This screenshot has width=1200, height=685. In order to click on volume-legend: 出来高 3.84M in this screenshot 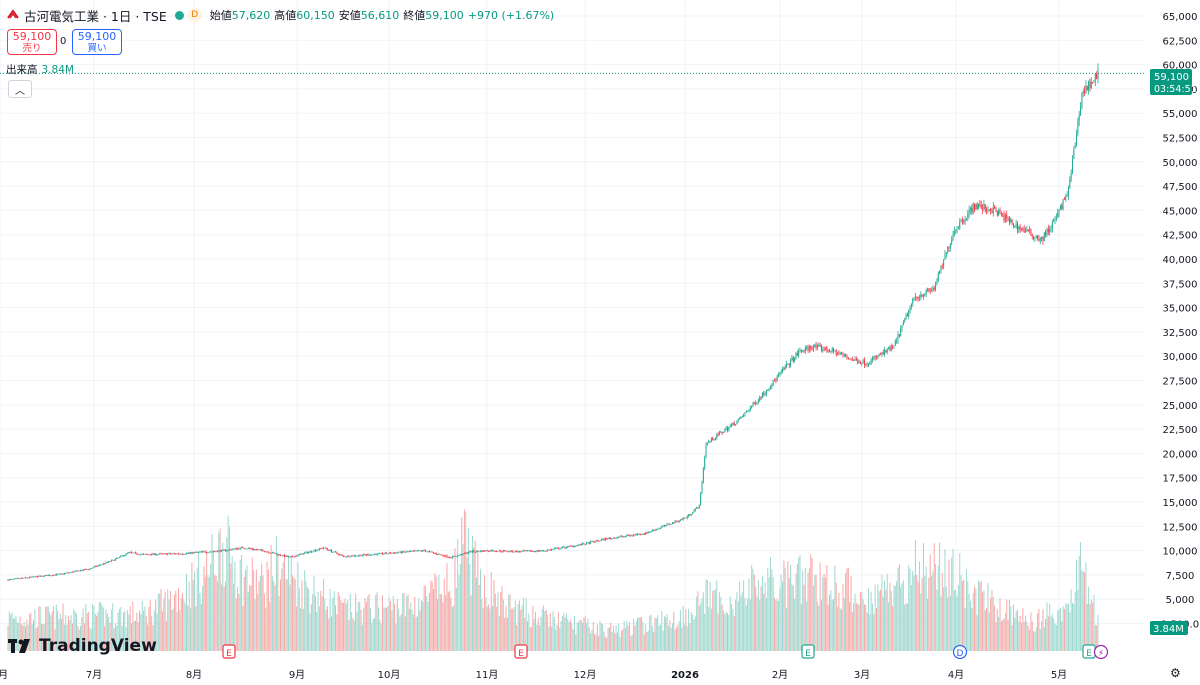, I will do `click(40, 69)`.